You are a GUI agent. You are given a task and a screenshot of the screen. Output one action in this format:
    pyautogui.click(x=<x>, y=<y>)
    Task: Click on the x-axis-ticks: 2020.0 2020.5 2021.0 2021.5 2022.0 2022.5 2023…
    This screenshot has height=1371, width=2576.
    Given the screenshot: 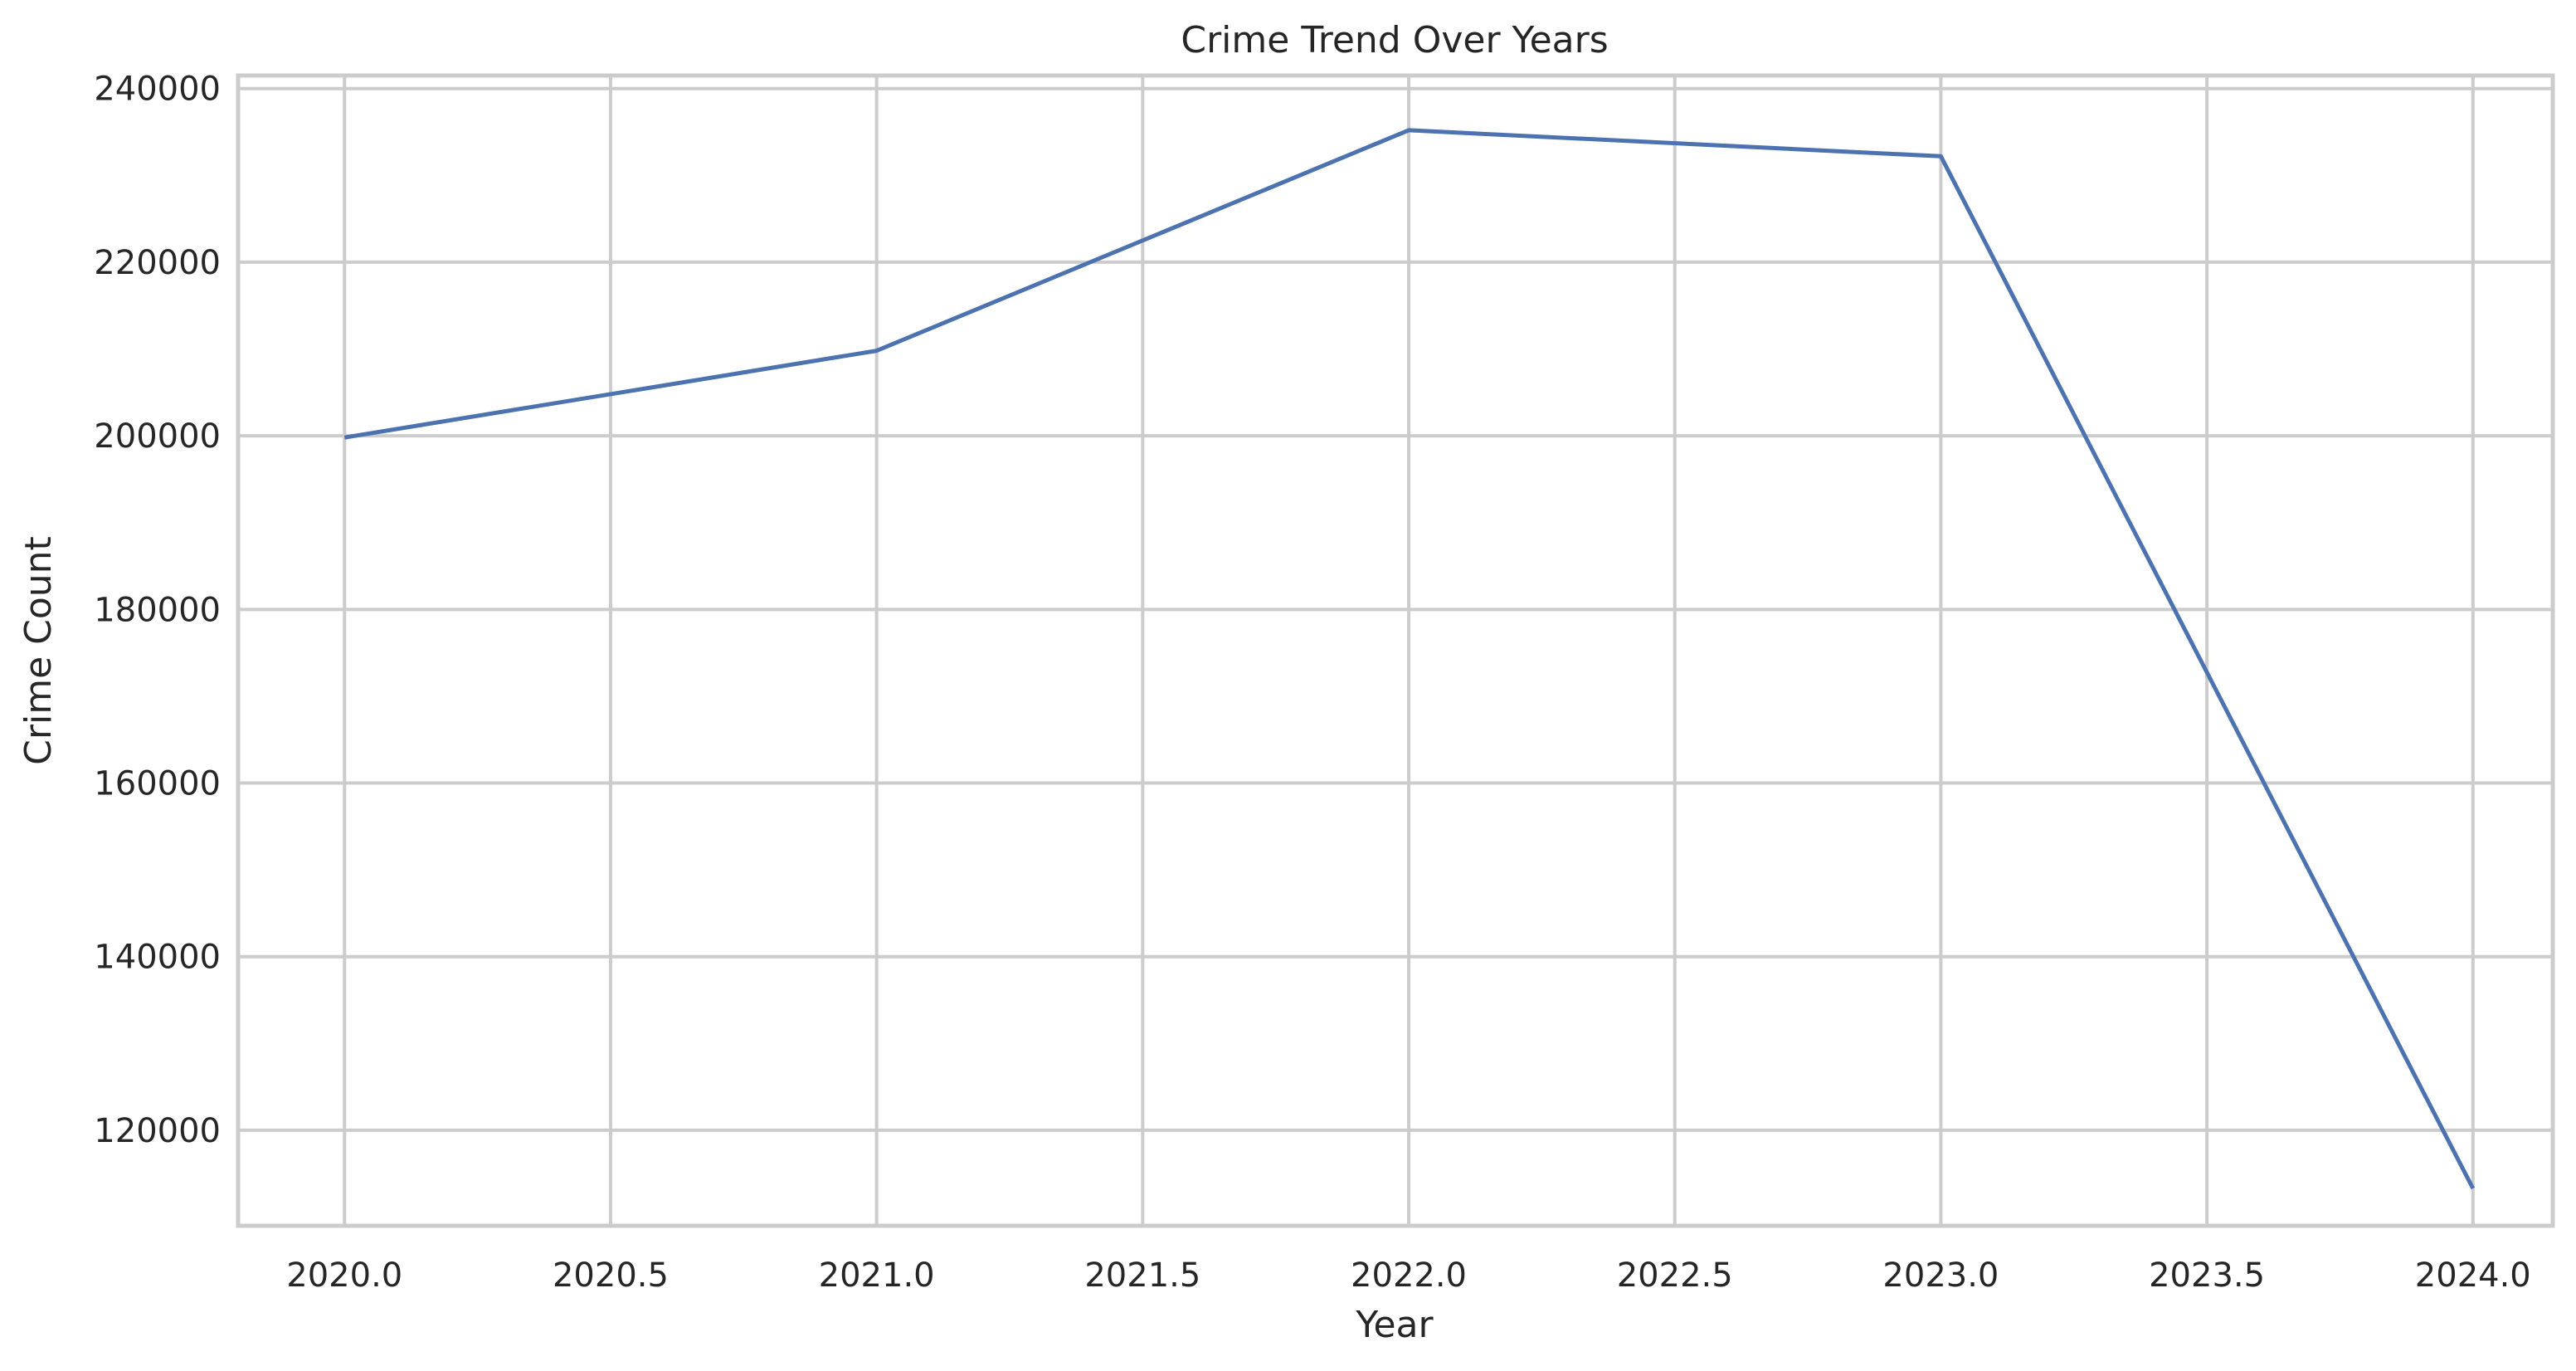 What is the action you would take?
    pyautogui.click(x=1408, y=1275)
    